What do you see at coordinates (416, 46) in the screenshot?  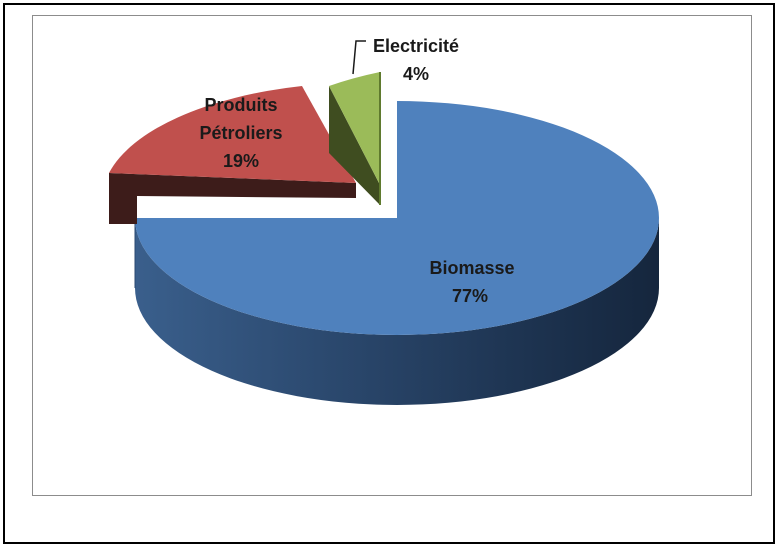 I see `label-electricite: Electricité` at bounding box center [416, 46].